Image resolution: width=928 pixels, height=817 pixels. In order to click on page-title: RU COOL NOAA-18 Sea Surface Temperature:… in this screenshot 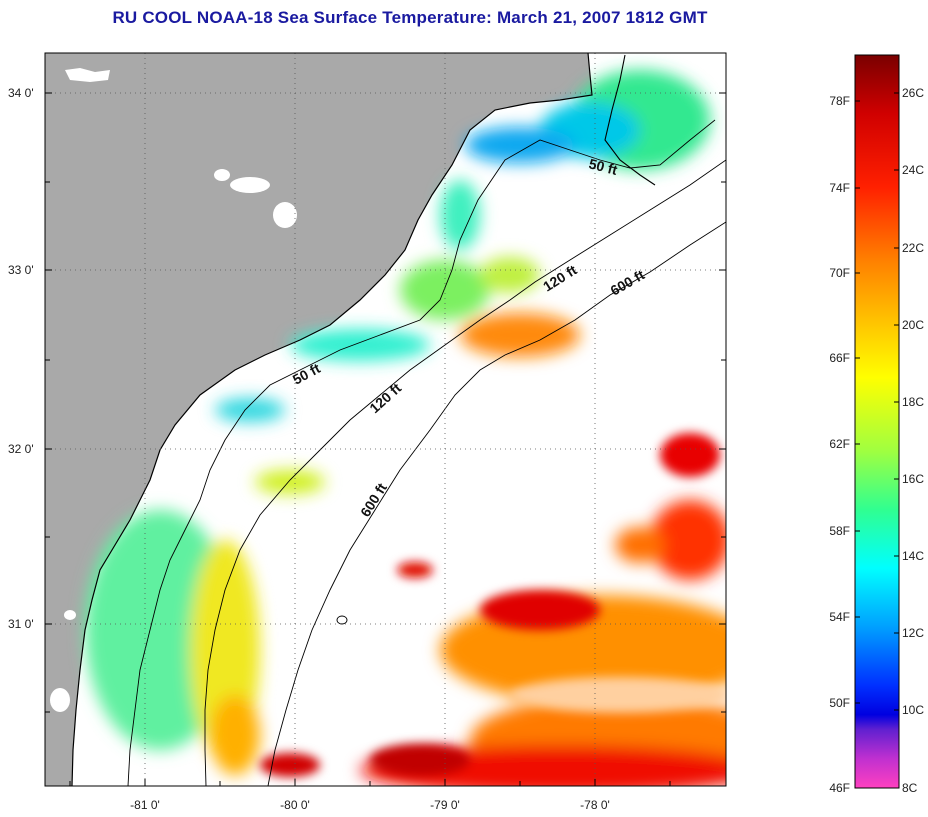, I will do `click(410, 17)`.